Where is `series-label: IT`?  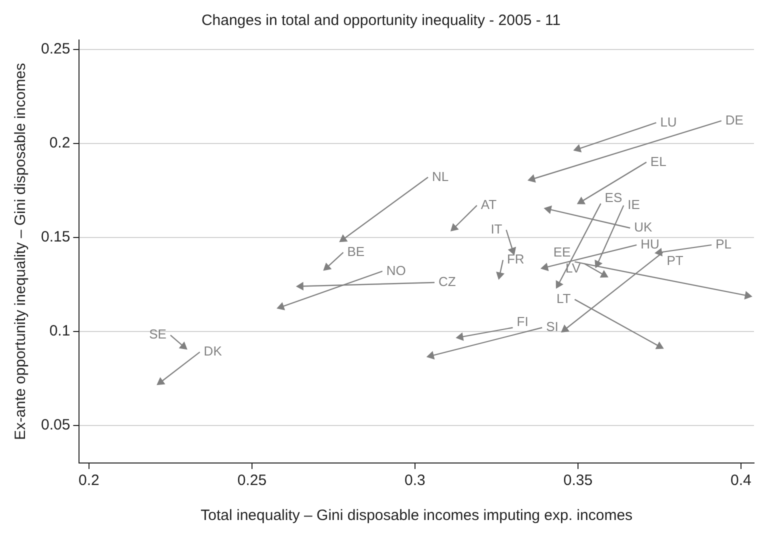
series-label: IT is located at coordinates (496, 228).